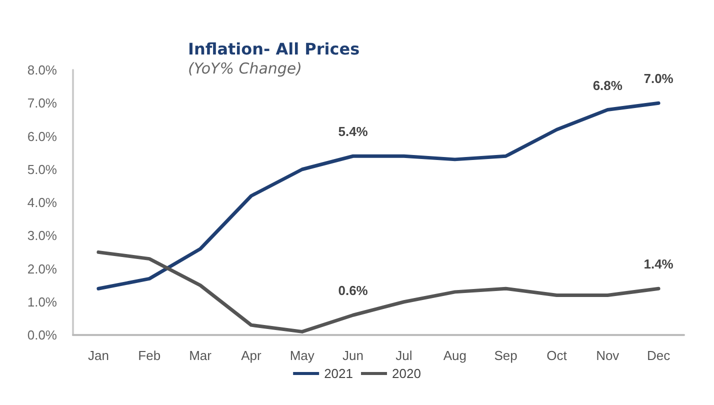  What do you see at coordinates (149, 355) in the screenshot?
I see `x-tick-label: Feb` at bounding box center [149, 355].